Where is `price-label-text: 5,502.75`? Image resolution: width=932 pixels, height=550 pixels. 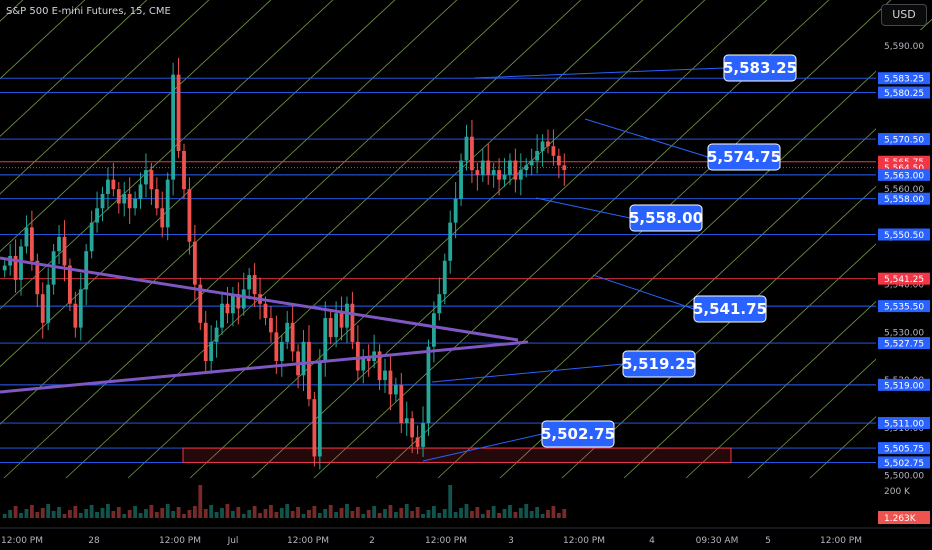
price-label-text: 5,502.75 is located at coordinates (904, 464).